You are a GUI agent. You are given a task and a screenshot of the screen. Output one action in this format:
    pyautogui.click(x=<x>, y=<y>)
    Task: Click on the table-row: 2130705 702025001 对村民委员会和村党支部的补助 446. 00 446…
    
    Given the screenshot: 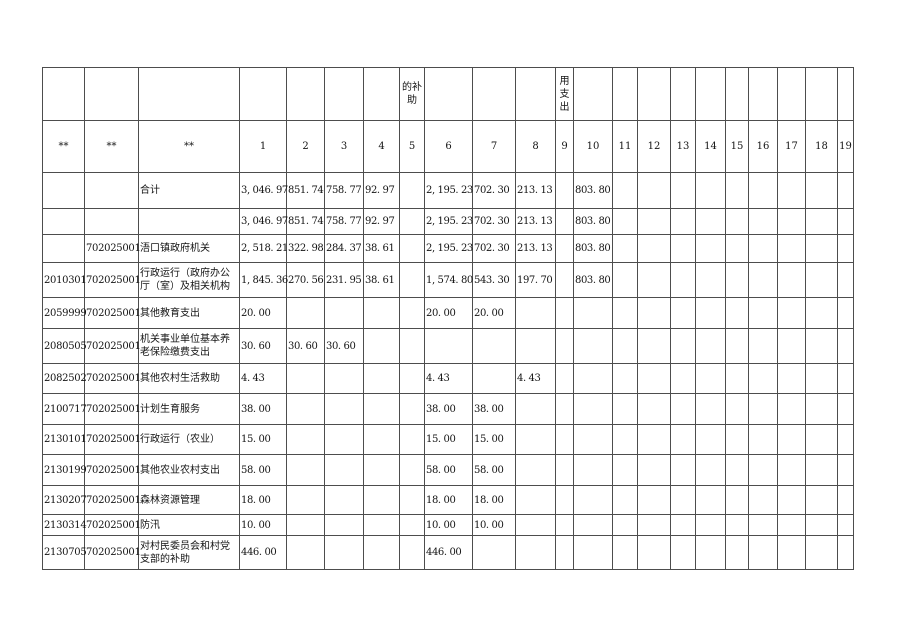 What is the action you would take?
    pyautogui.click(x=448, y=552)
    